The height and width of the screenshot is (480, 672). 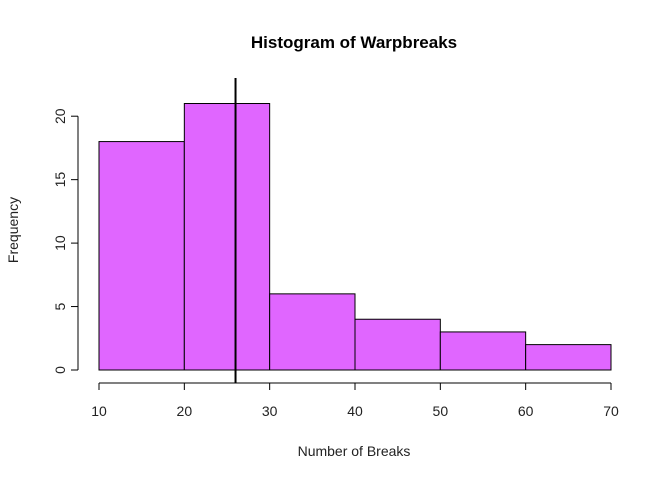 What do you see at coordinates (526, 411) in the screenshot?
I see `x-tick-label: 60` at bounding box center [526, 411].